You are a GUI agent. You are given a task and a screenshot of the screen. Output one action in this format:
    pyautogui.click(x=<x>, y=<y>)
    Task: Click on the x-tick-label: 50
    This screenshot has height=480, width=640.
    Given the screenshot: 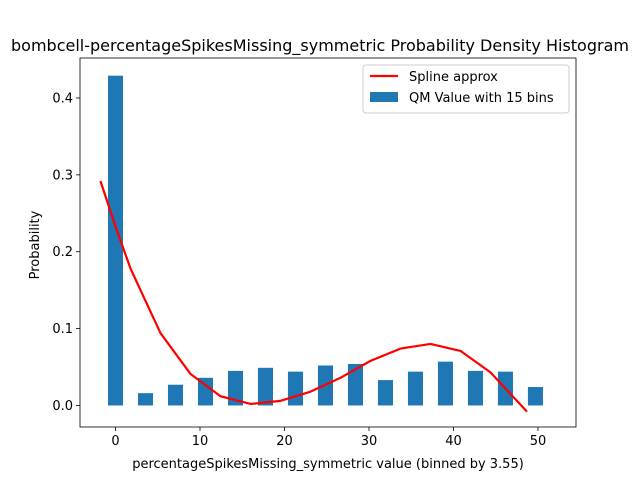 What is the action you would take?
    pyautogui.click(x=538, y=441)
    